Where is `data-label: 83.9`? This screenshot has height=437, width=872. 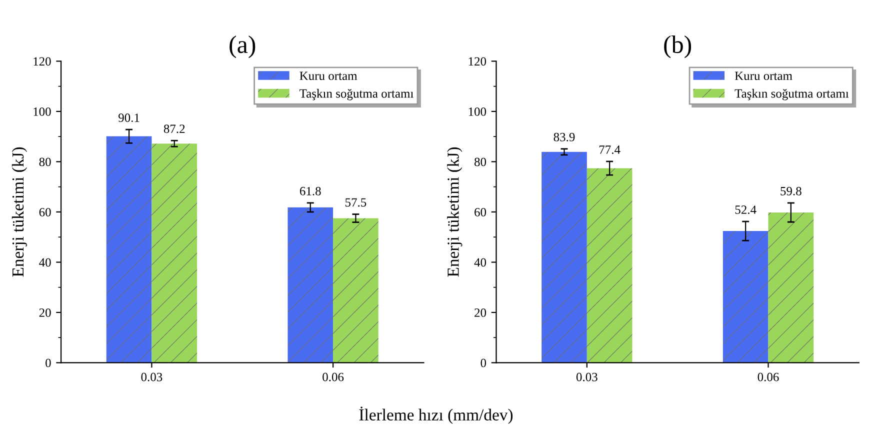 data-label: 83.9 is located at coordinates (564, 137).